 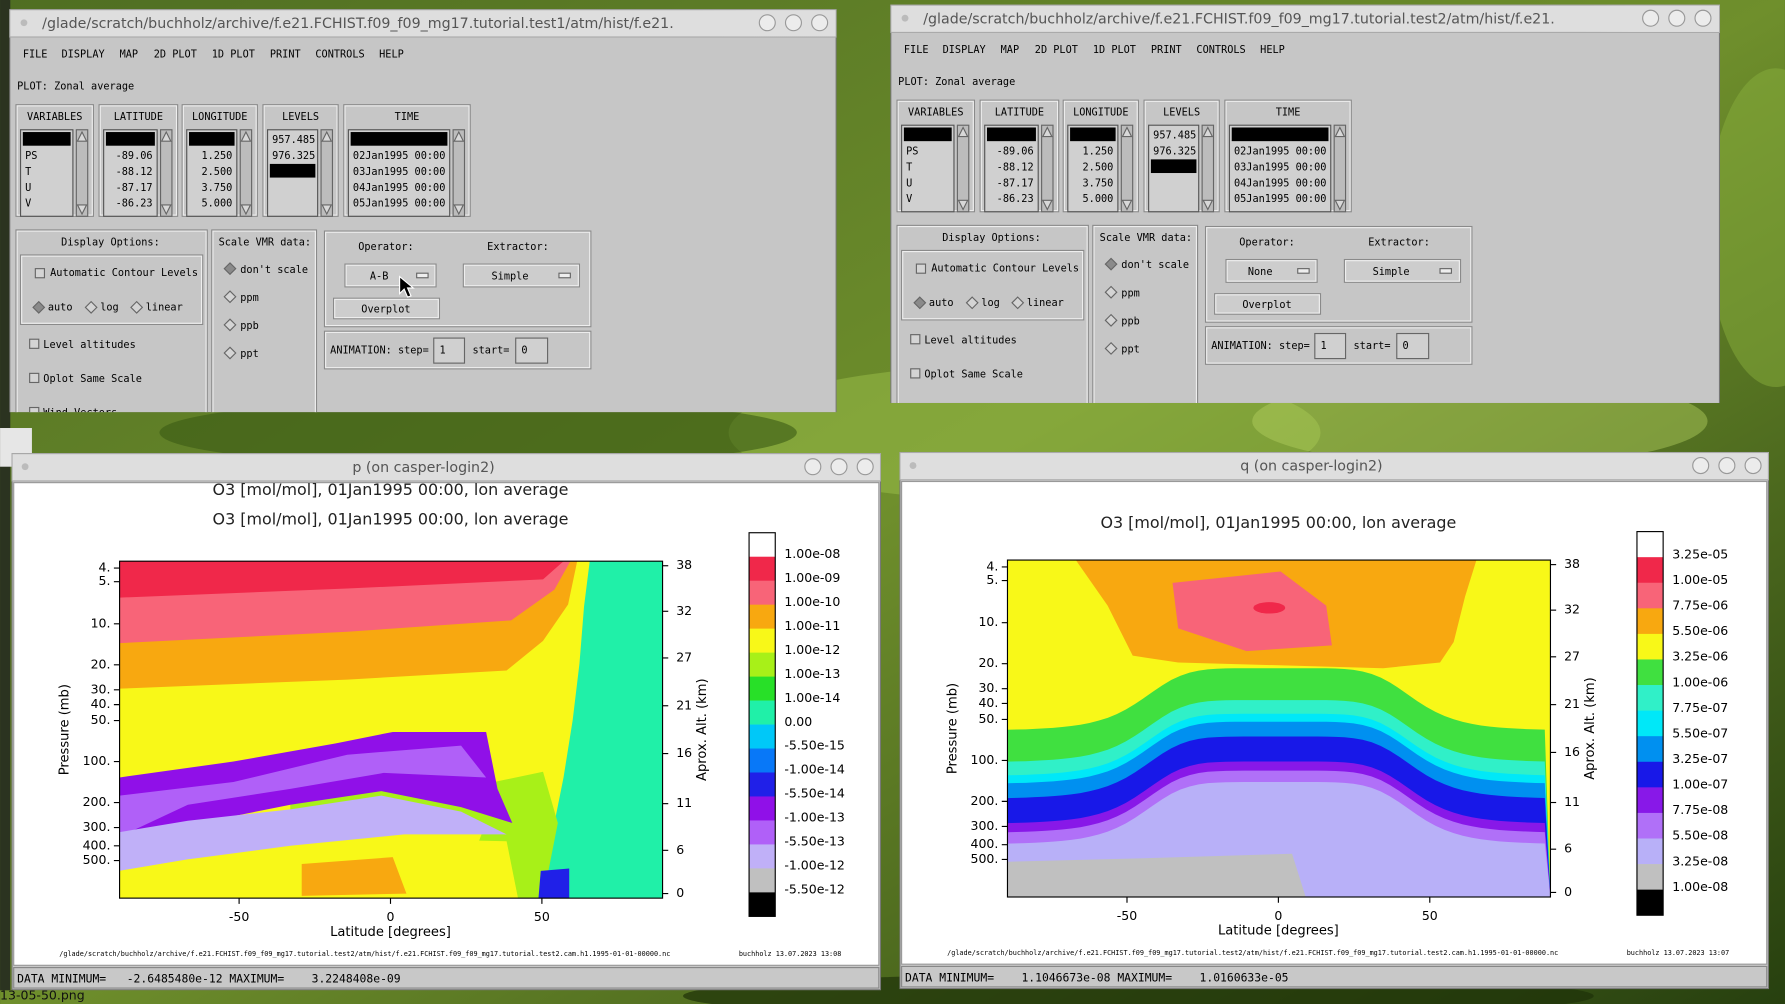 What do you see at coordinates (31, 156) in the screenshot?
I see `list-item: PS` at bounding box center [31, 156].